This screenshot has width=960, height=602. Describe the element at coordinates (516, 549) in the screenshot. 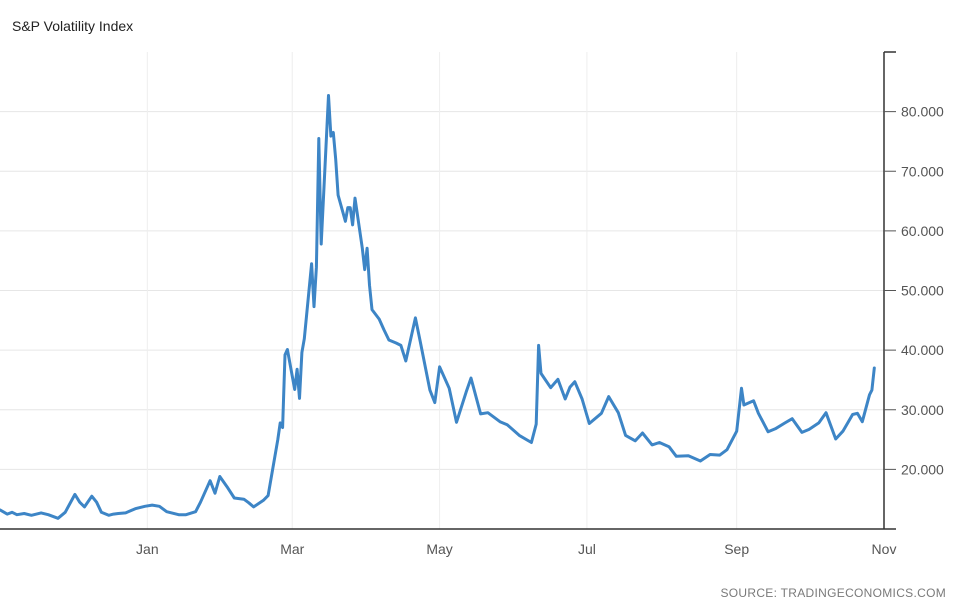

I see `x-ticks: Jan Mar May Jul Sep Nov` at that location.